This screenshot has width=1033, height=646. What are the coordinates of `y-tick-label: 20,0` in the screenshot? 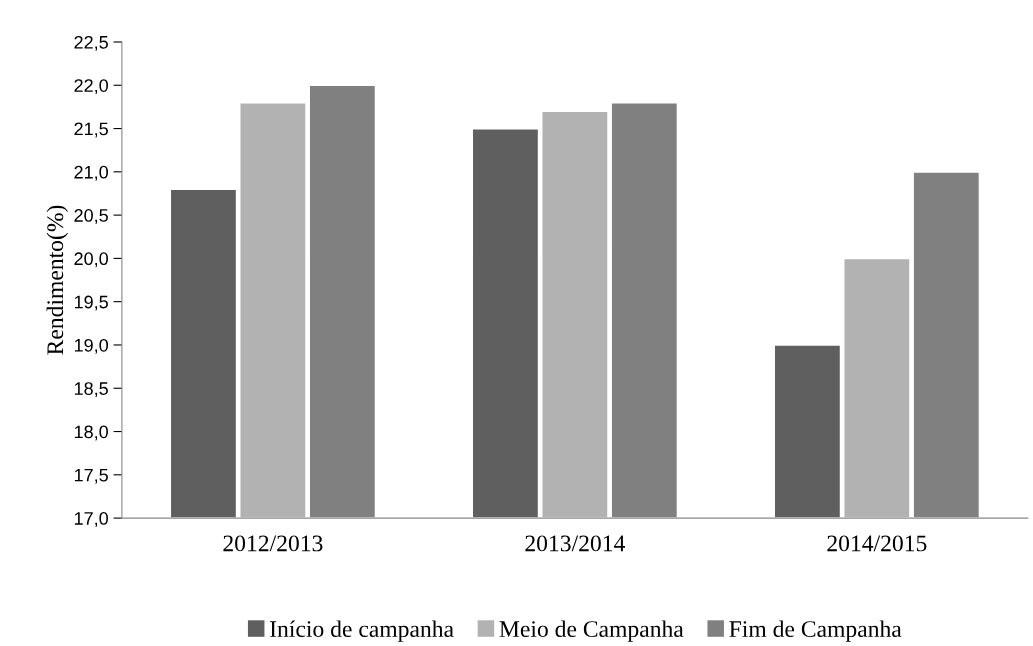 It's located at (91, 260).